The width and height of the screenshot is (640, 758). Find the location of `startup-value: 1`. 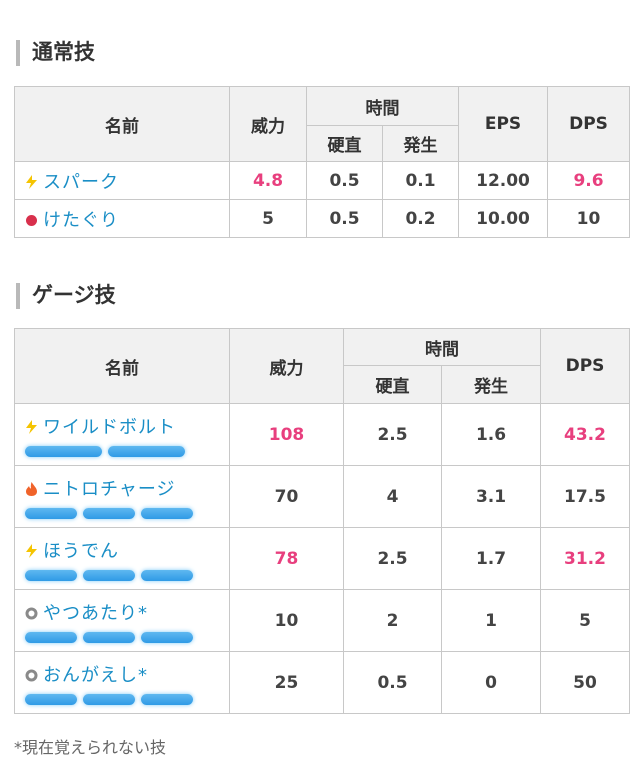

startup-value: 1 is located at coordinates (491, 620).